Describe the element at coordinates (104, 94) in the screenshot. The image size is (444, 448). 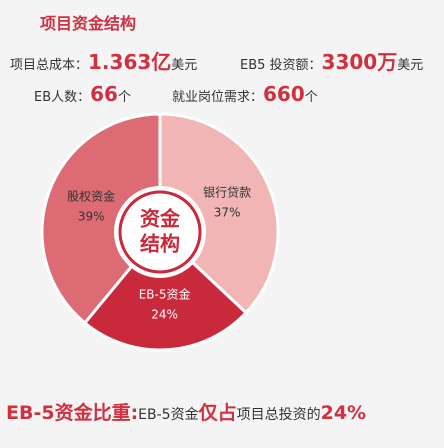
I see `stat-value: 66` at that location.